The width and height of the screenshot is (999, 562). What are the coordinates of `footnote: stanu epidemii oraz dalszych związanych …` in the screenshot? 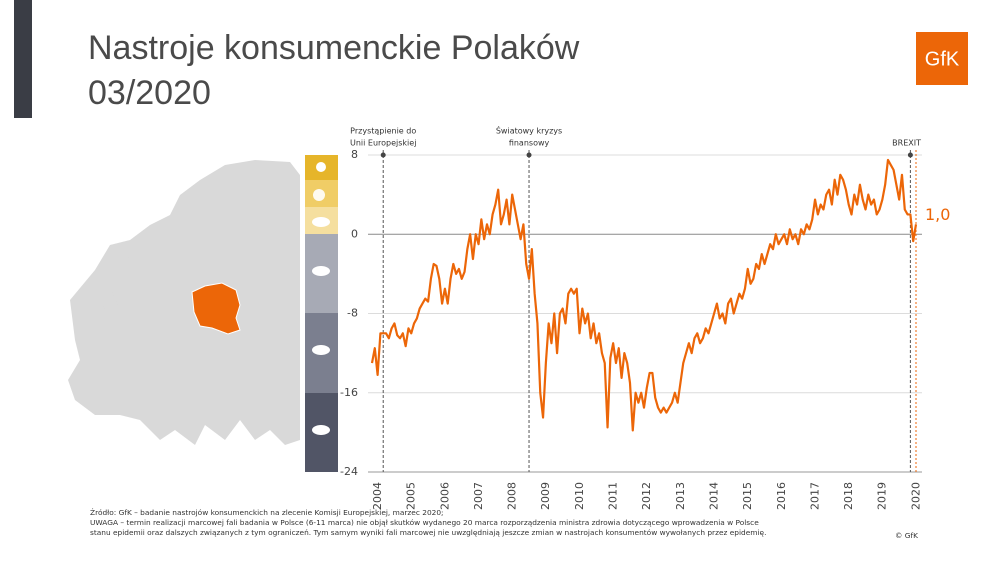 It's located at (428, 532).